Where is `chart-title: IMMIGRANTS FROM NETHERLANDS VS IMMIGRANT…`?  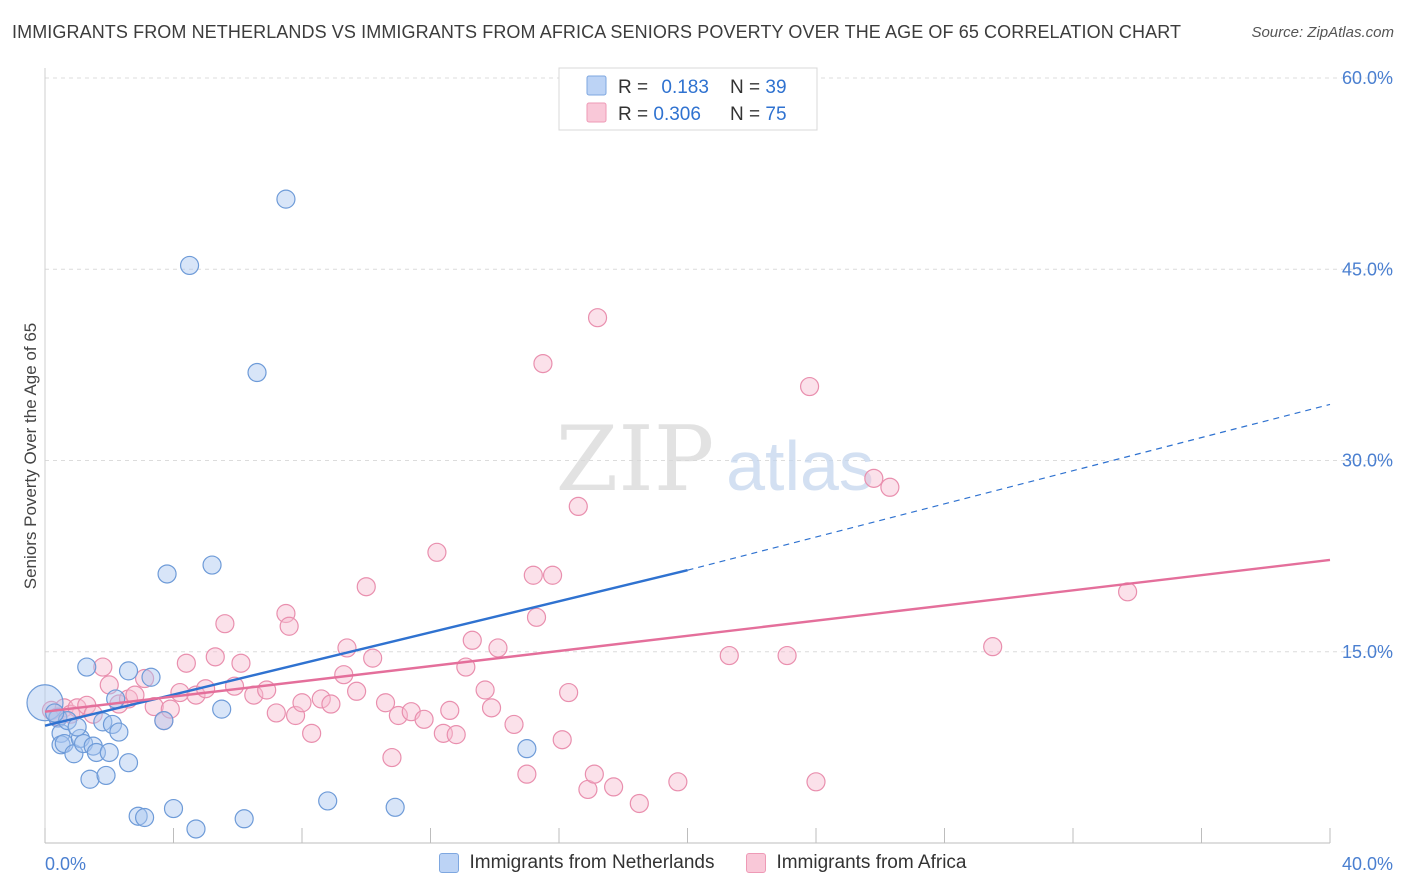 chart-title: IMMIGRANTS FROM NETHERLANDS VS IMMIGRANT… is located at coordinates (597, 32).